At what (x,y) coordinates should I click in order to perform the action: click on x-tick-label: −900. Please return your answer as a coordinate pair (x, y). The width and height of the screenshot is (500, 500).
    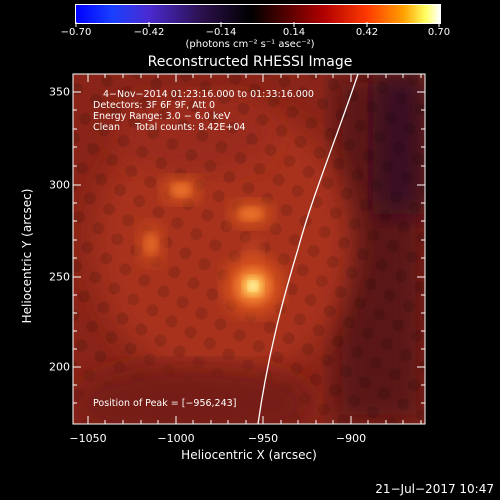
    Looking at the image, I should click on (351, 438).